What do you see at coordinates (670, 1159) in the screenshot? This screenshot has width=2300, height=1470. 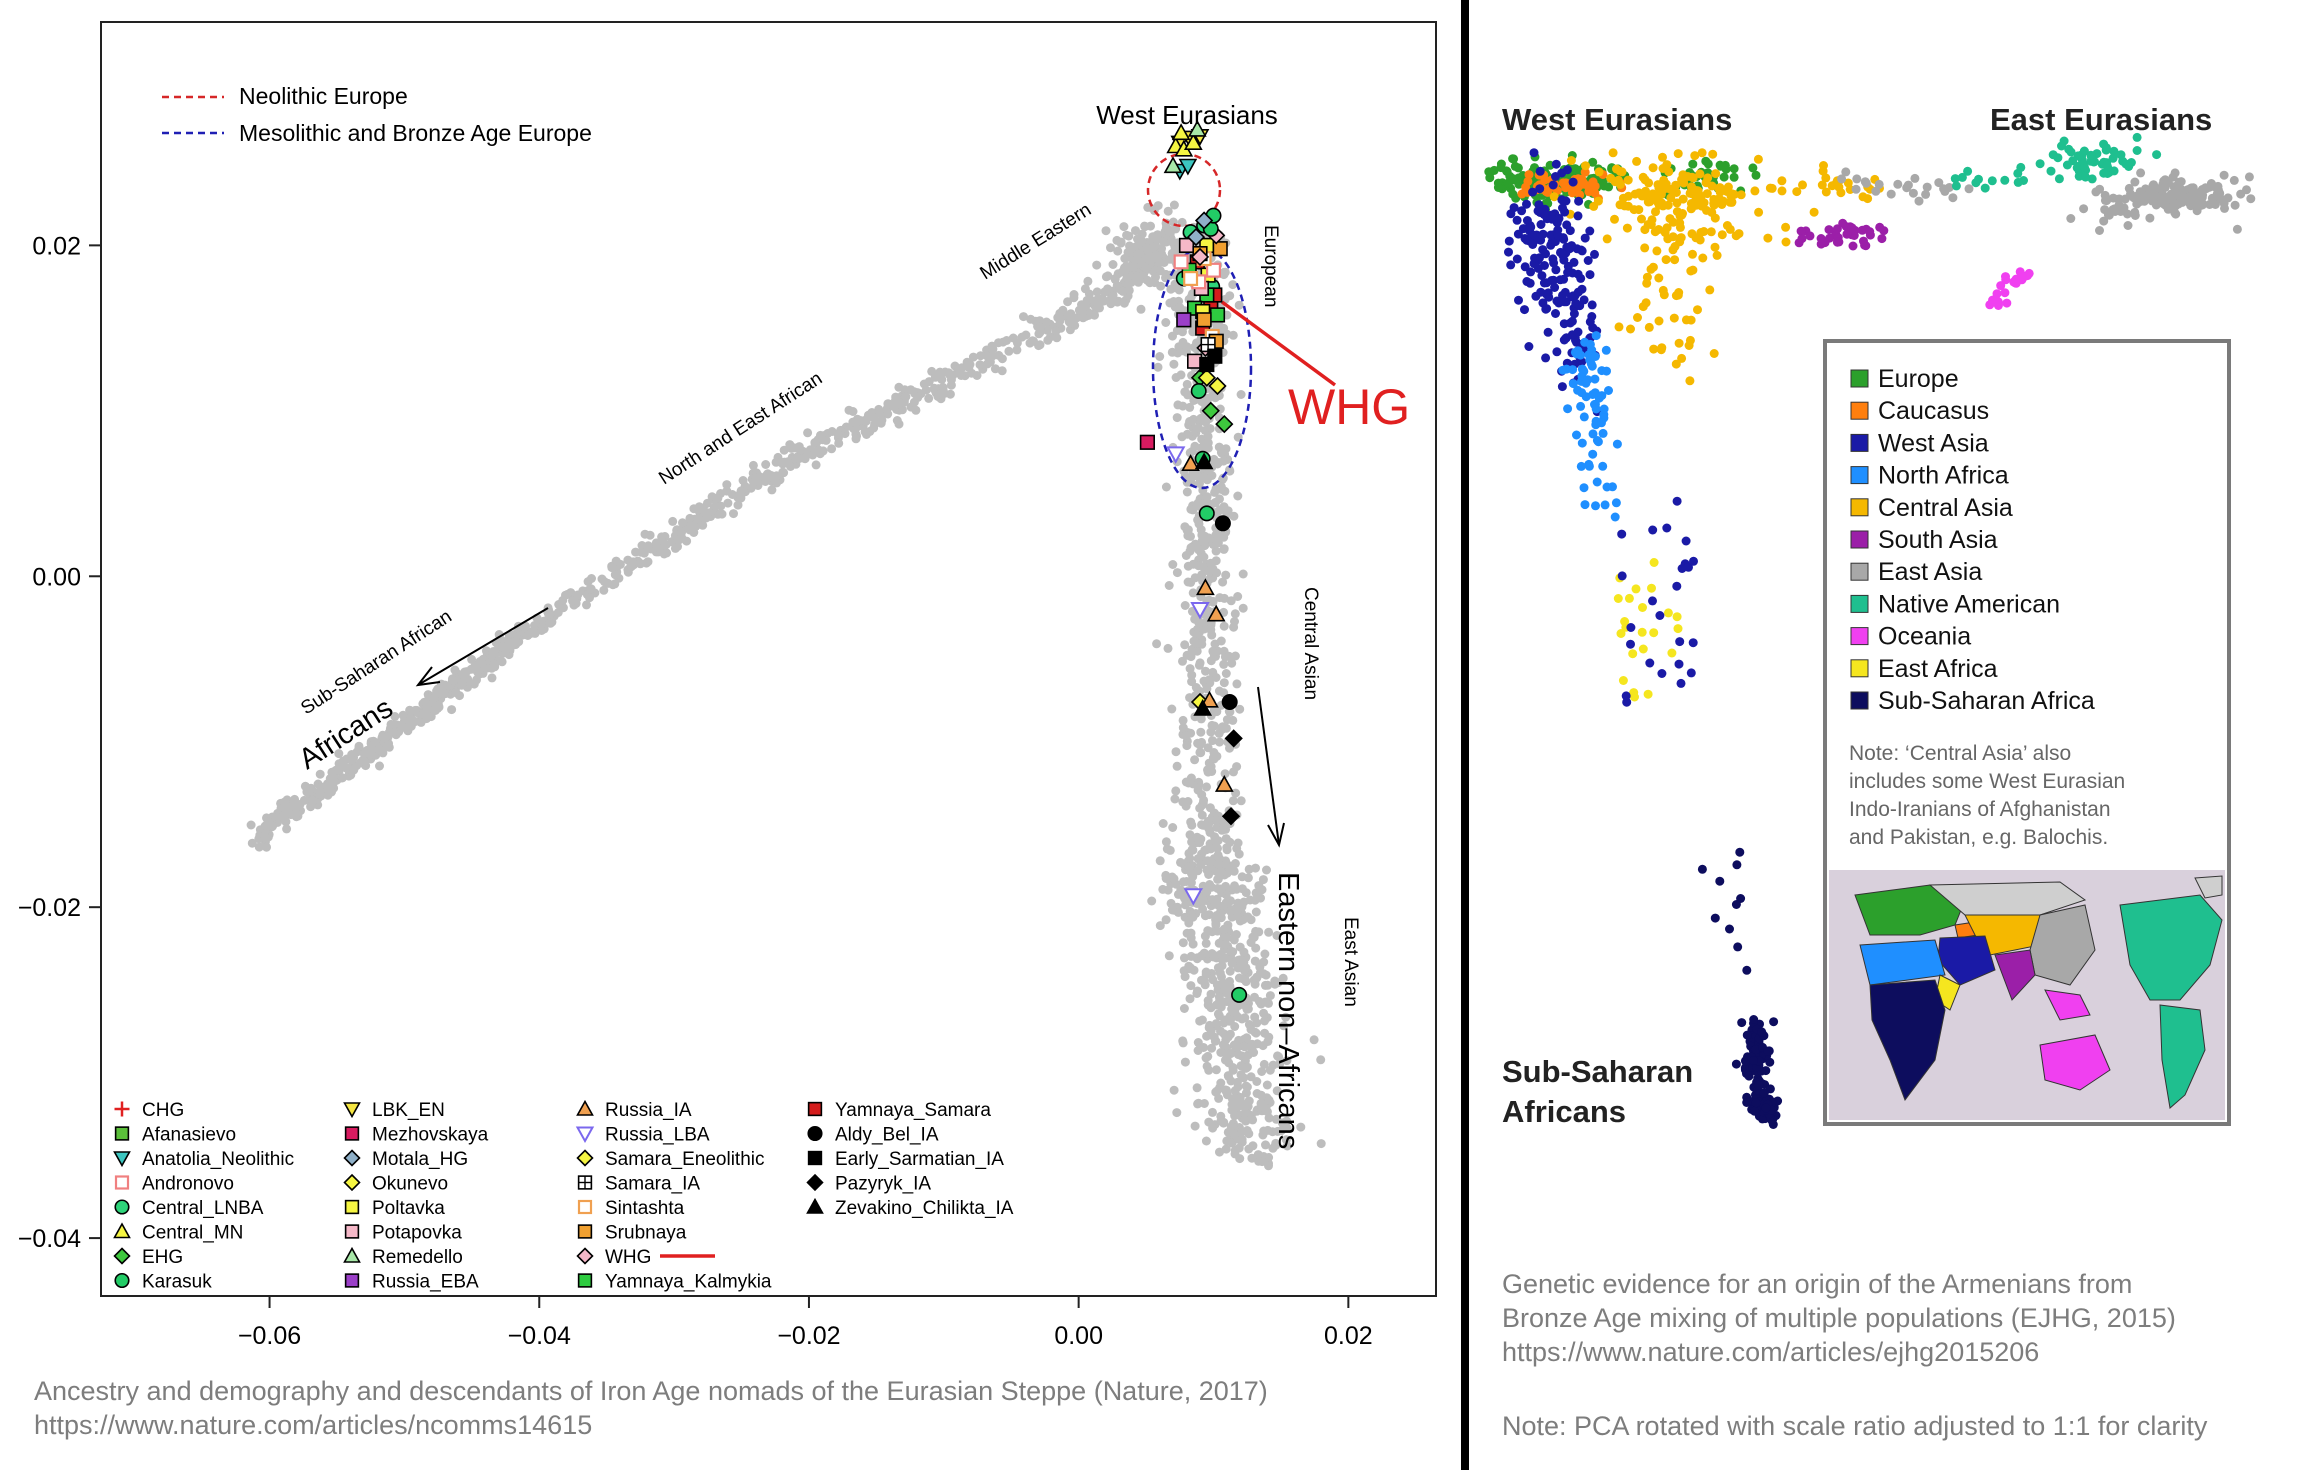 I see `legend-item: Samara_Eneolithic` at bounding box center [670, 1159].